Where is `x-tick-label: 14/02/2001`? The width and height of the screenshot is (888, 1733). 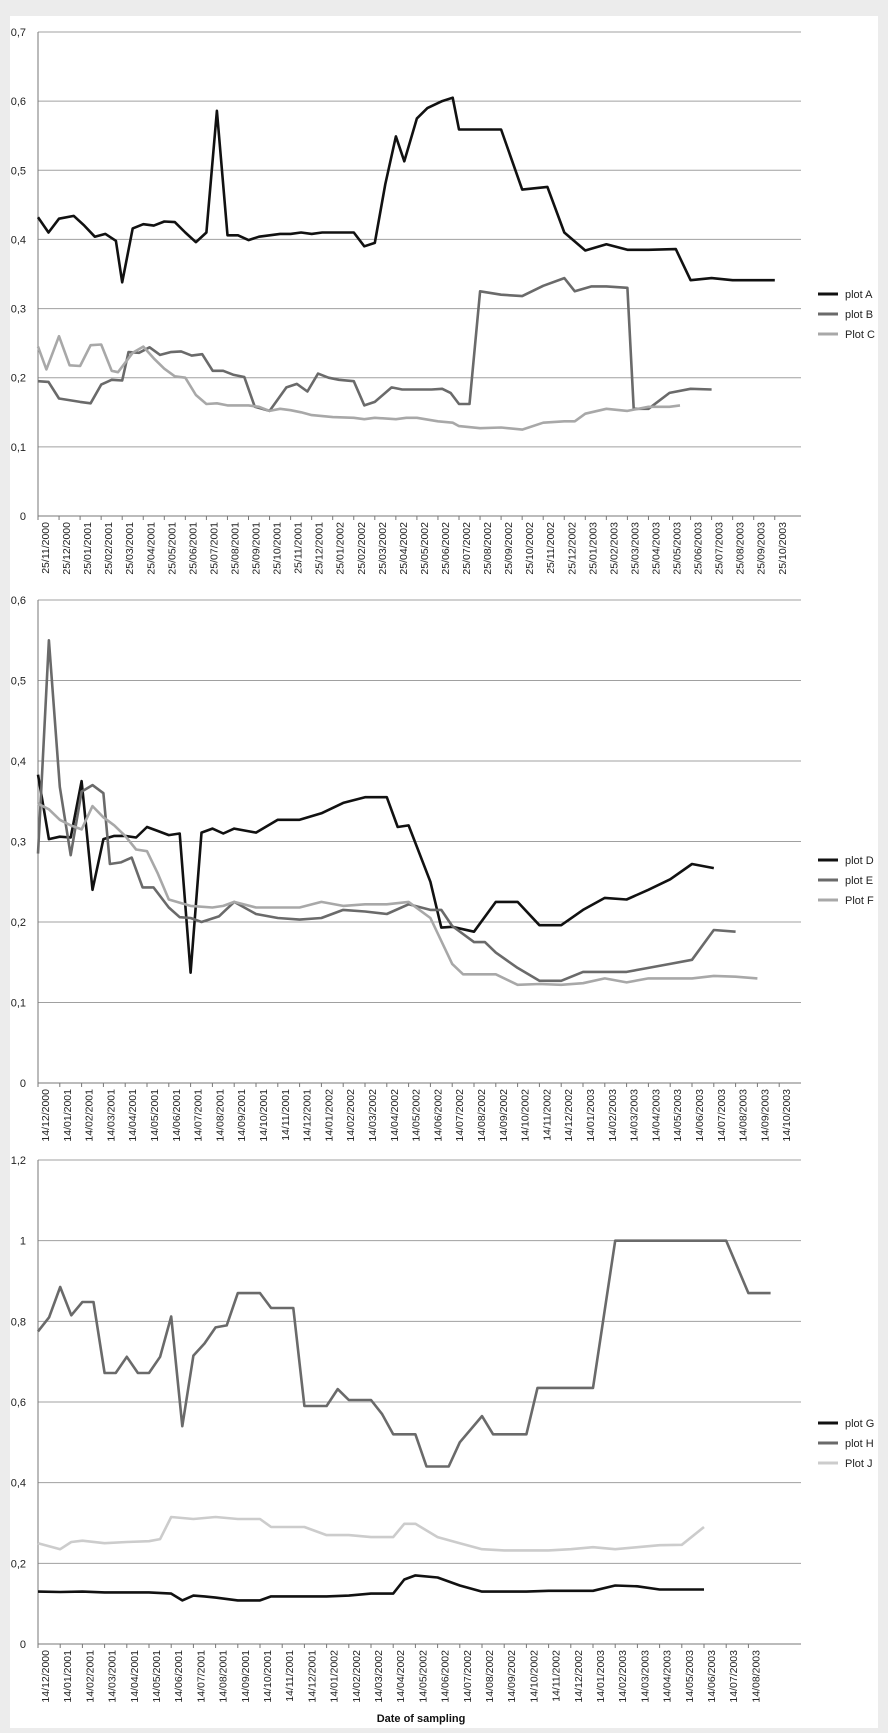 x-tick-label: 14/02/2001 is located at coordinates (90, 1115).